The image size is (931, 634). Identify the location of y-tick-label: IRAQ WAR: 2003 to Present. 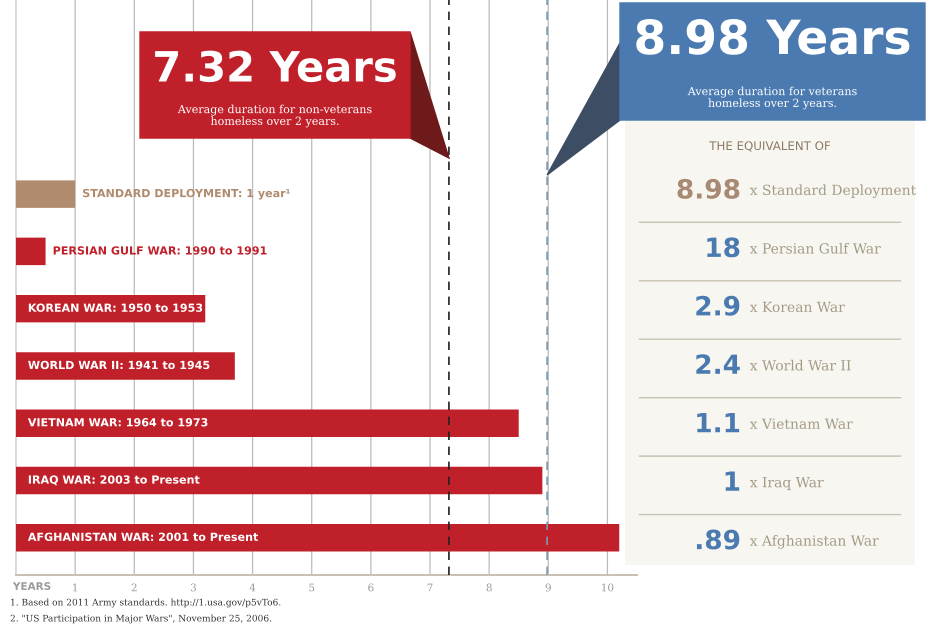
(114, 480).